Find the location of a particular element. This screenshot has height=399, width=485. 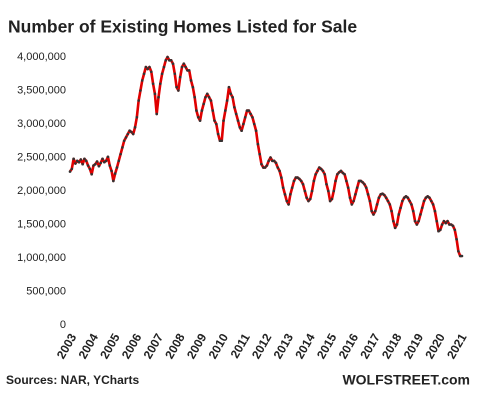

x-tick-label: 2003 is located at coordinates (67, 346).